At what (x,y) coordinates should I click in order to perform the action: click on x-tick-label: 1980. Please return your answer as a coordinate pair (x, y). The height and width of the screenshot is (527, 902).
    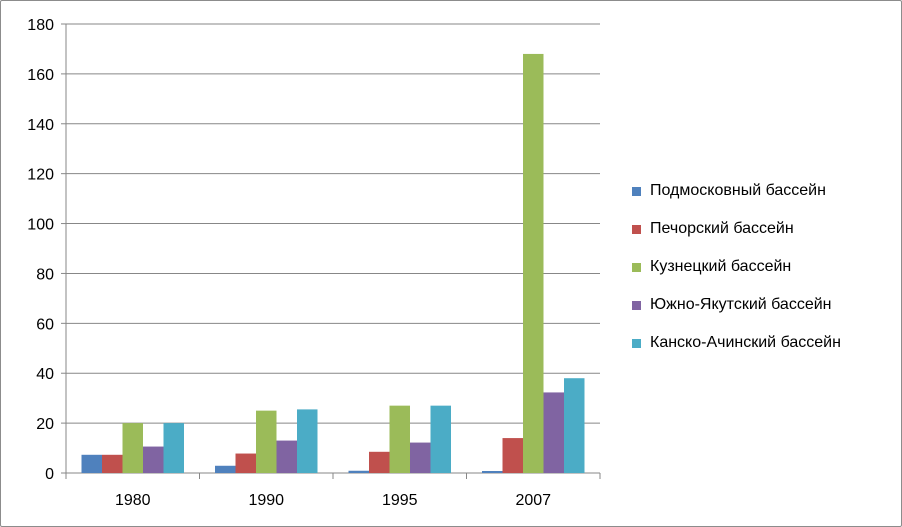
    Looking at the image, I should click on (133, 500).